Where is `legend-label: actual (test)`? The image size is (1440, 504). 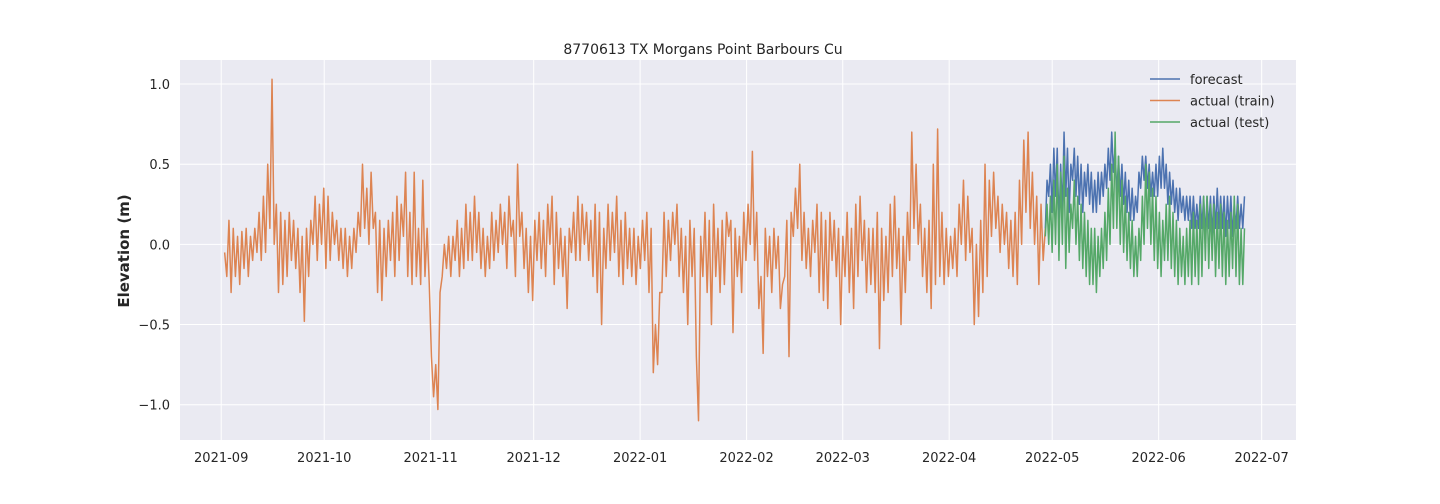 legend-label: actual (test) is located at coordinates (1229, 123).